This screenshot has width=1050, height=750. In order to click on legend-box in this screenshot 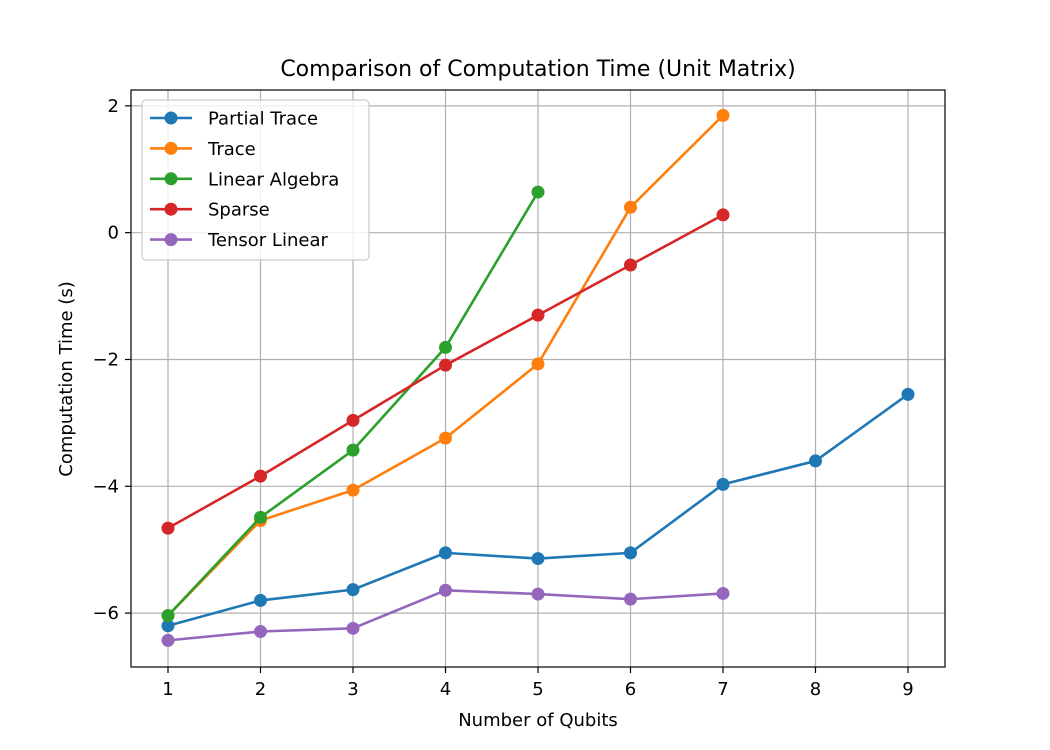, I will do `click(255, 180)`.